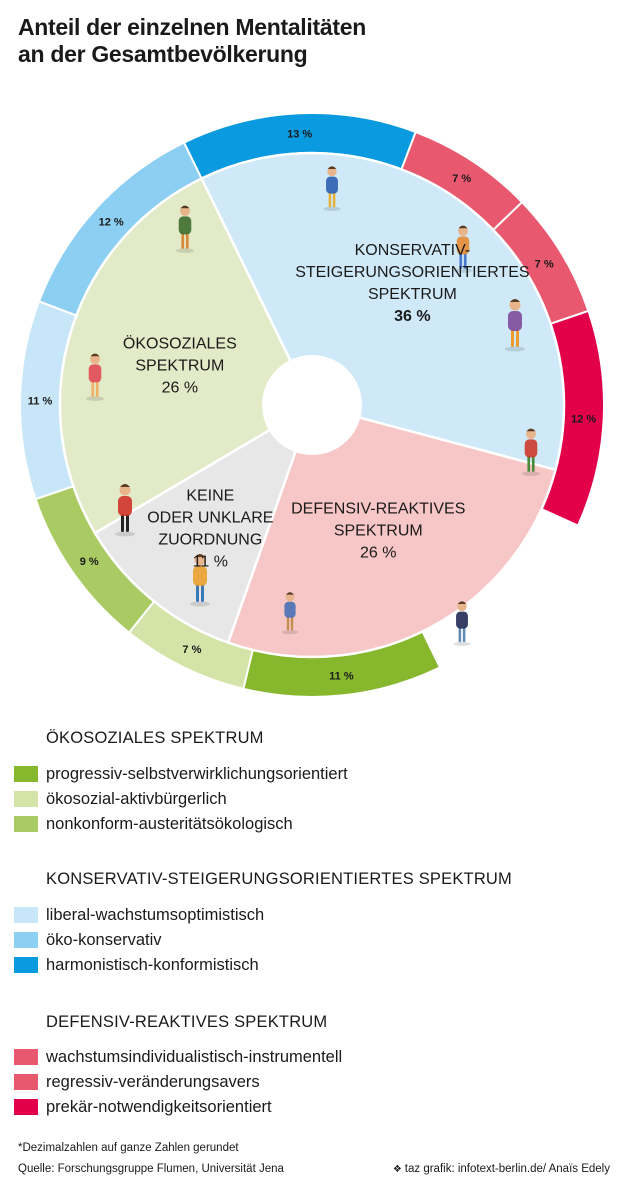  I want to click on legend-label: liberal-wachstumsoptimistisch, so click(155, 915).